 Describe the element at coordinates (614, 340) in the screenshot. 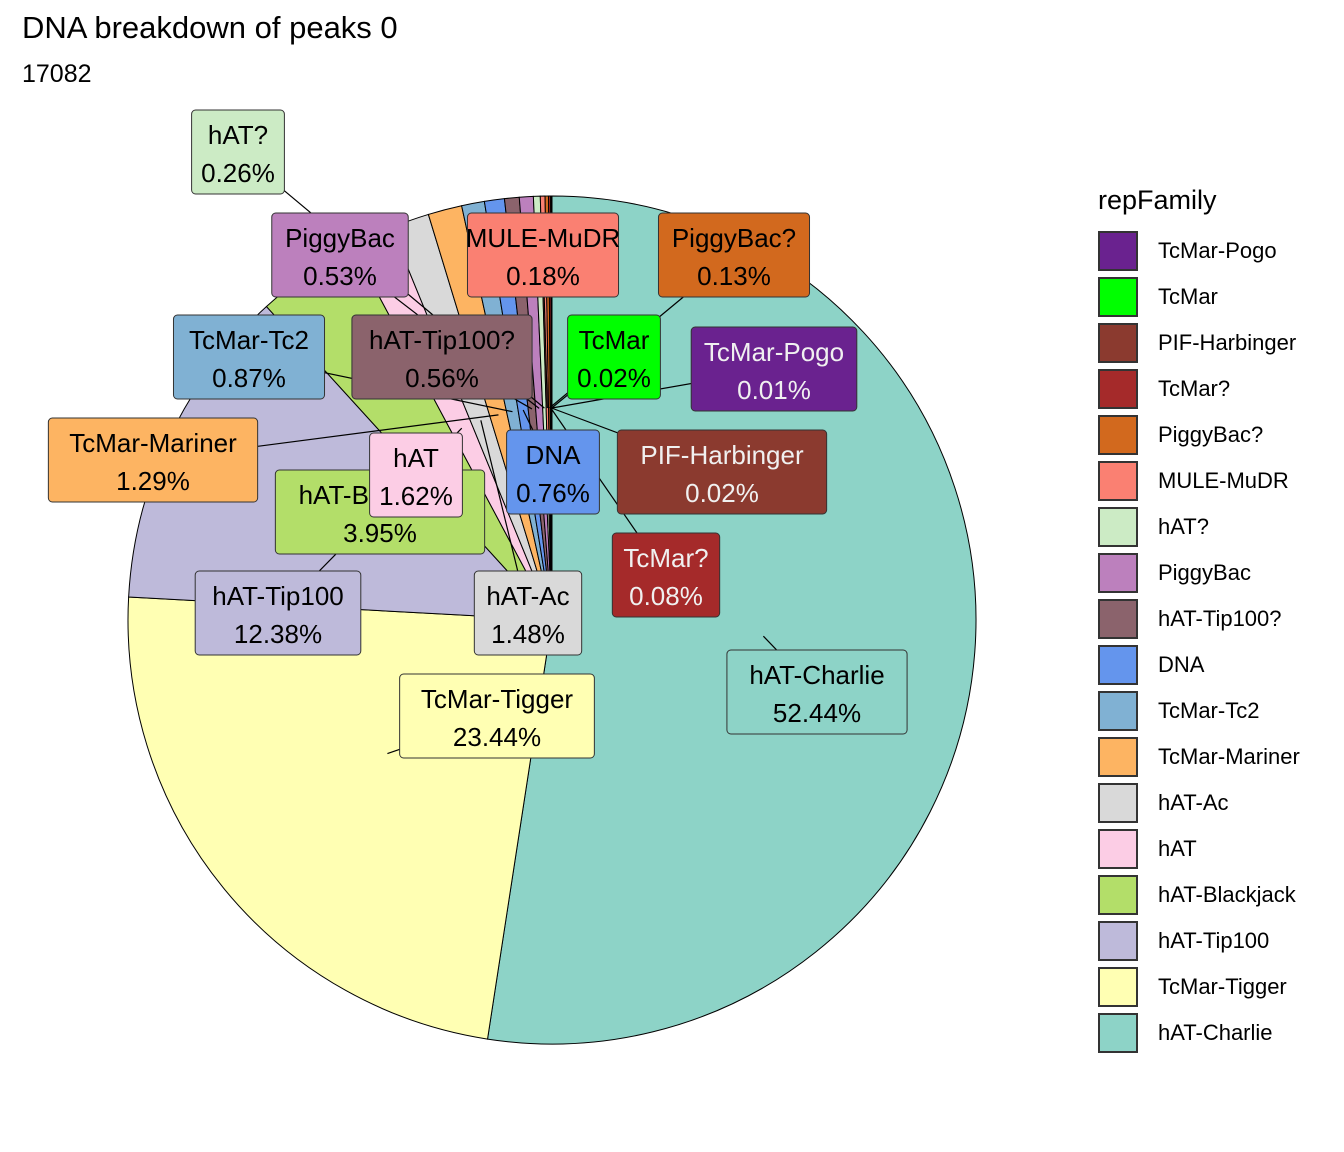

I see `slice-label-name: TcMar` at that location.